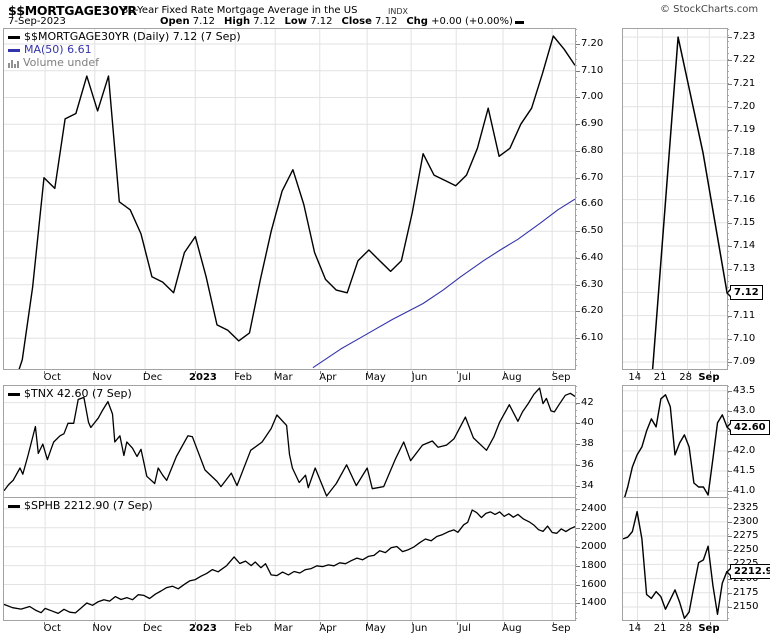 The height and width of the screenshot is (639, 770). Describe the element at coordinates (587, 444) in the screenshot. I see `y-tick-label: 38` at that location.